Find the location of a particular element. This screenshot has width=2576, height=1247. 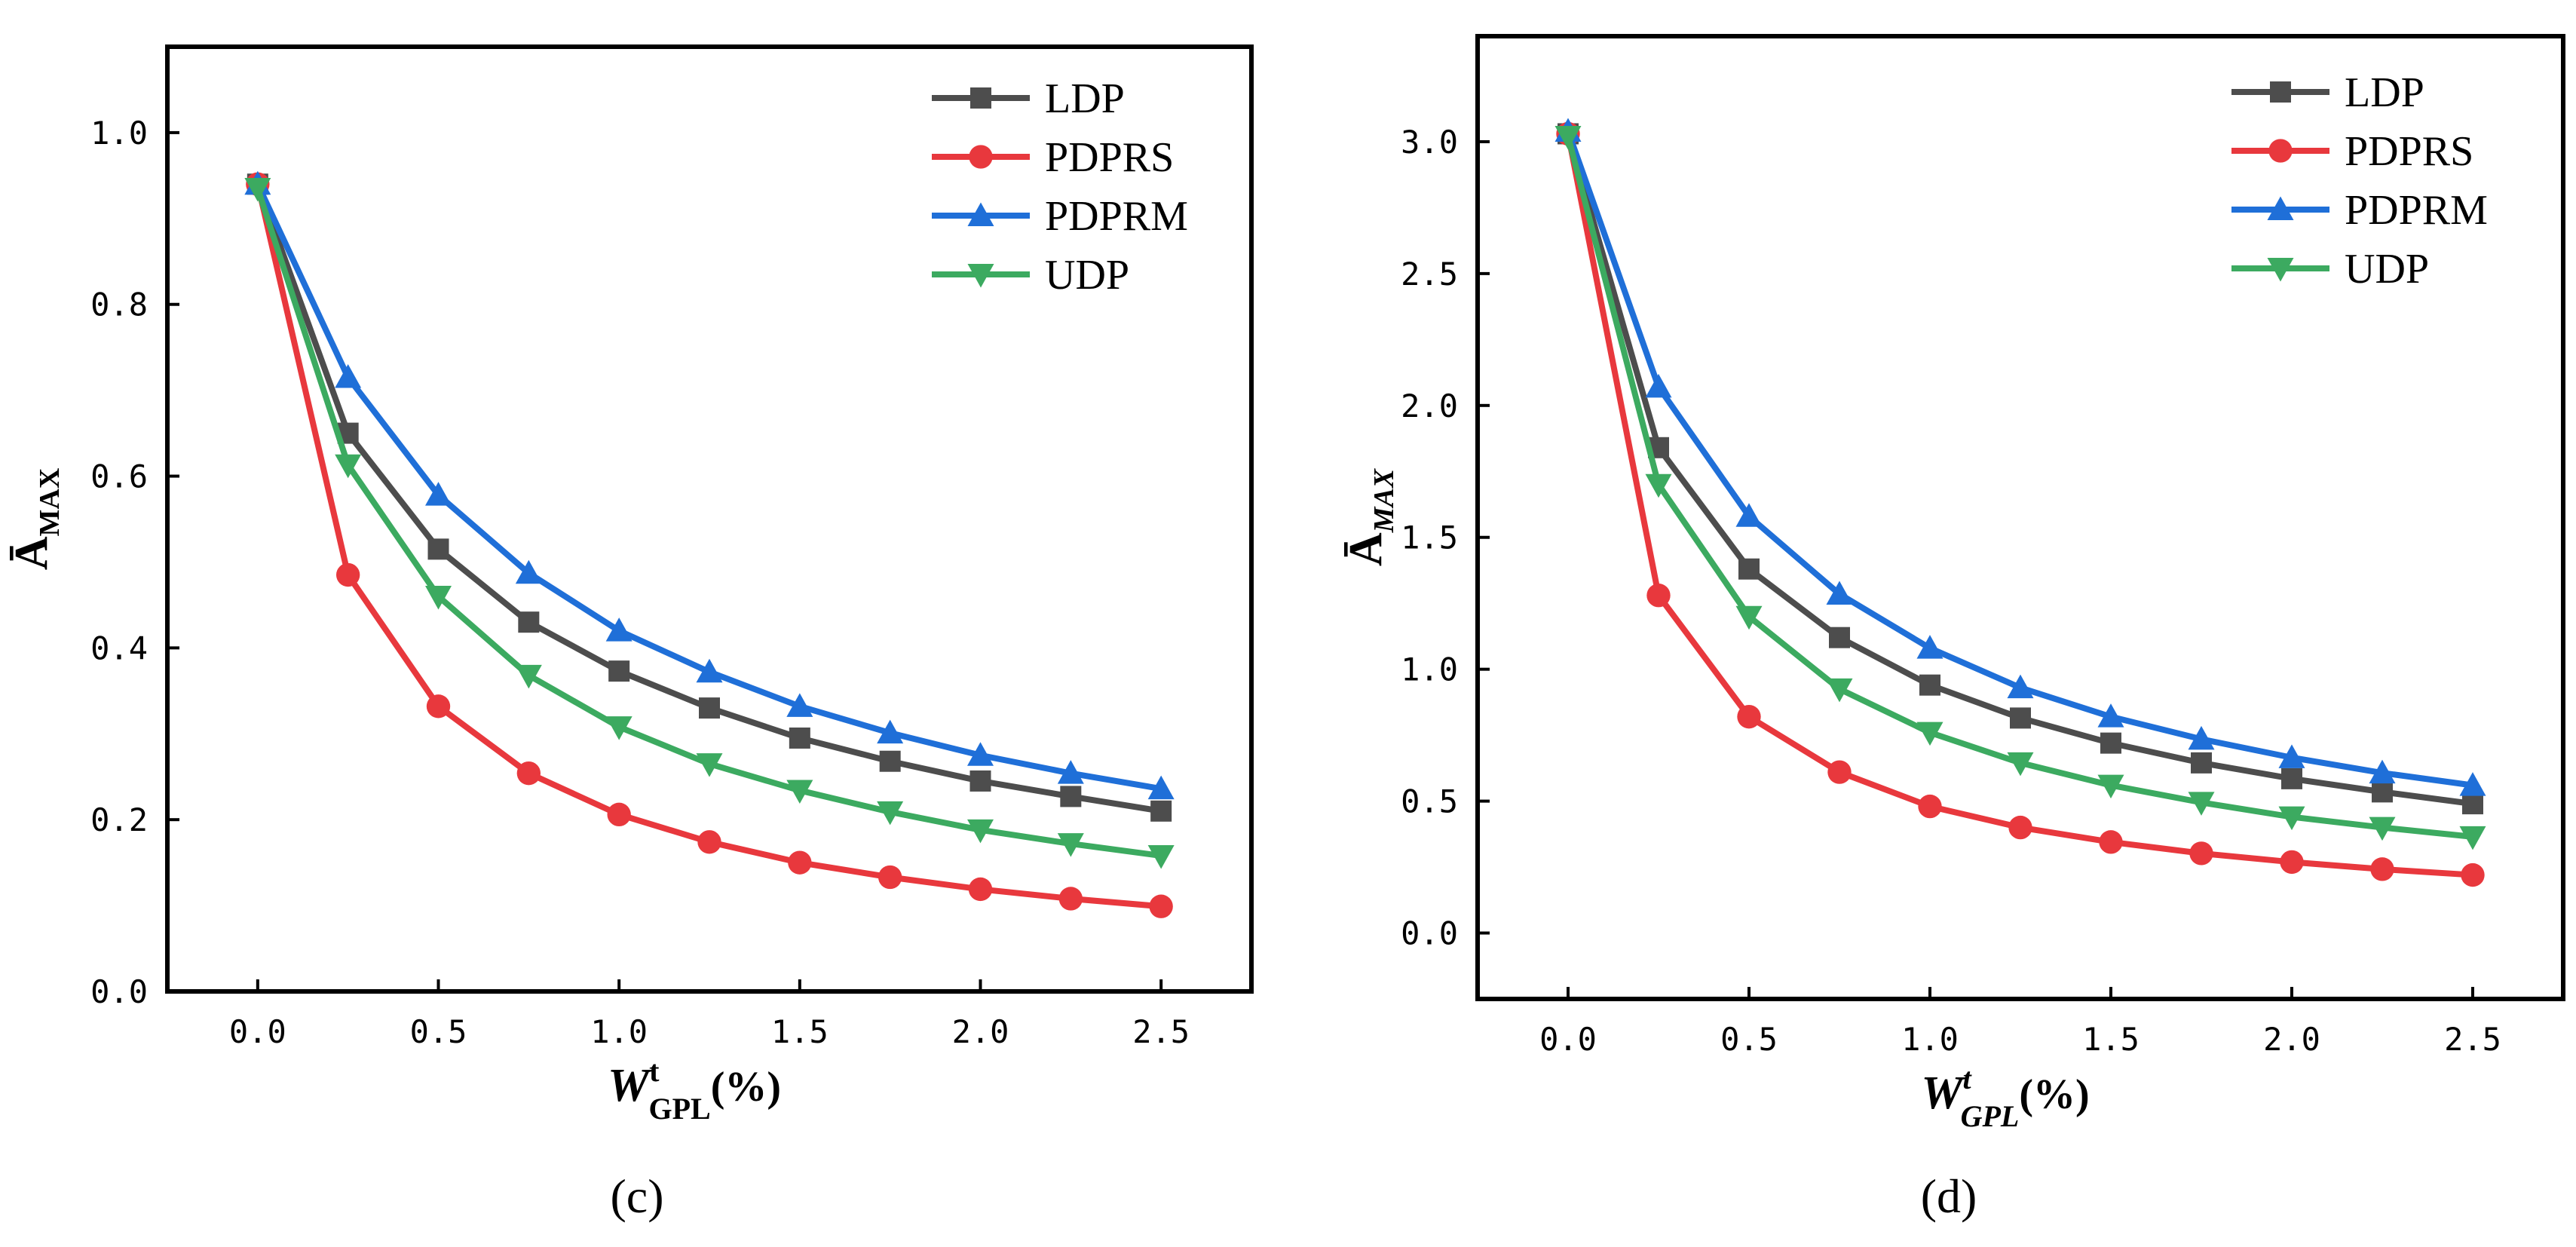

x-tick-label: 0.0 is located at coordinates (1568, 1039).